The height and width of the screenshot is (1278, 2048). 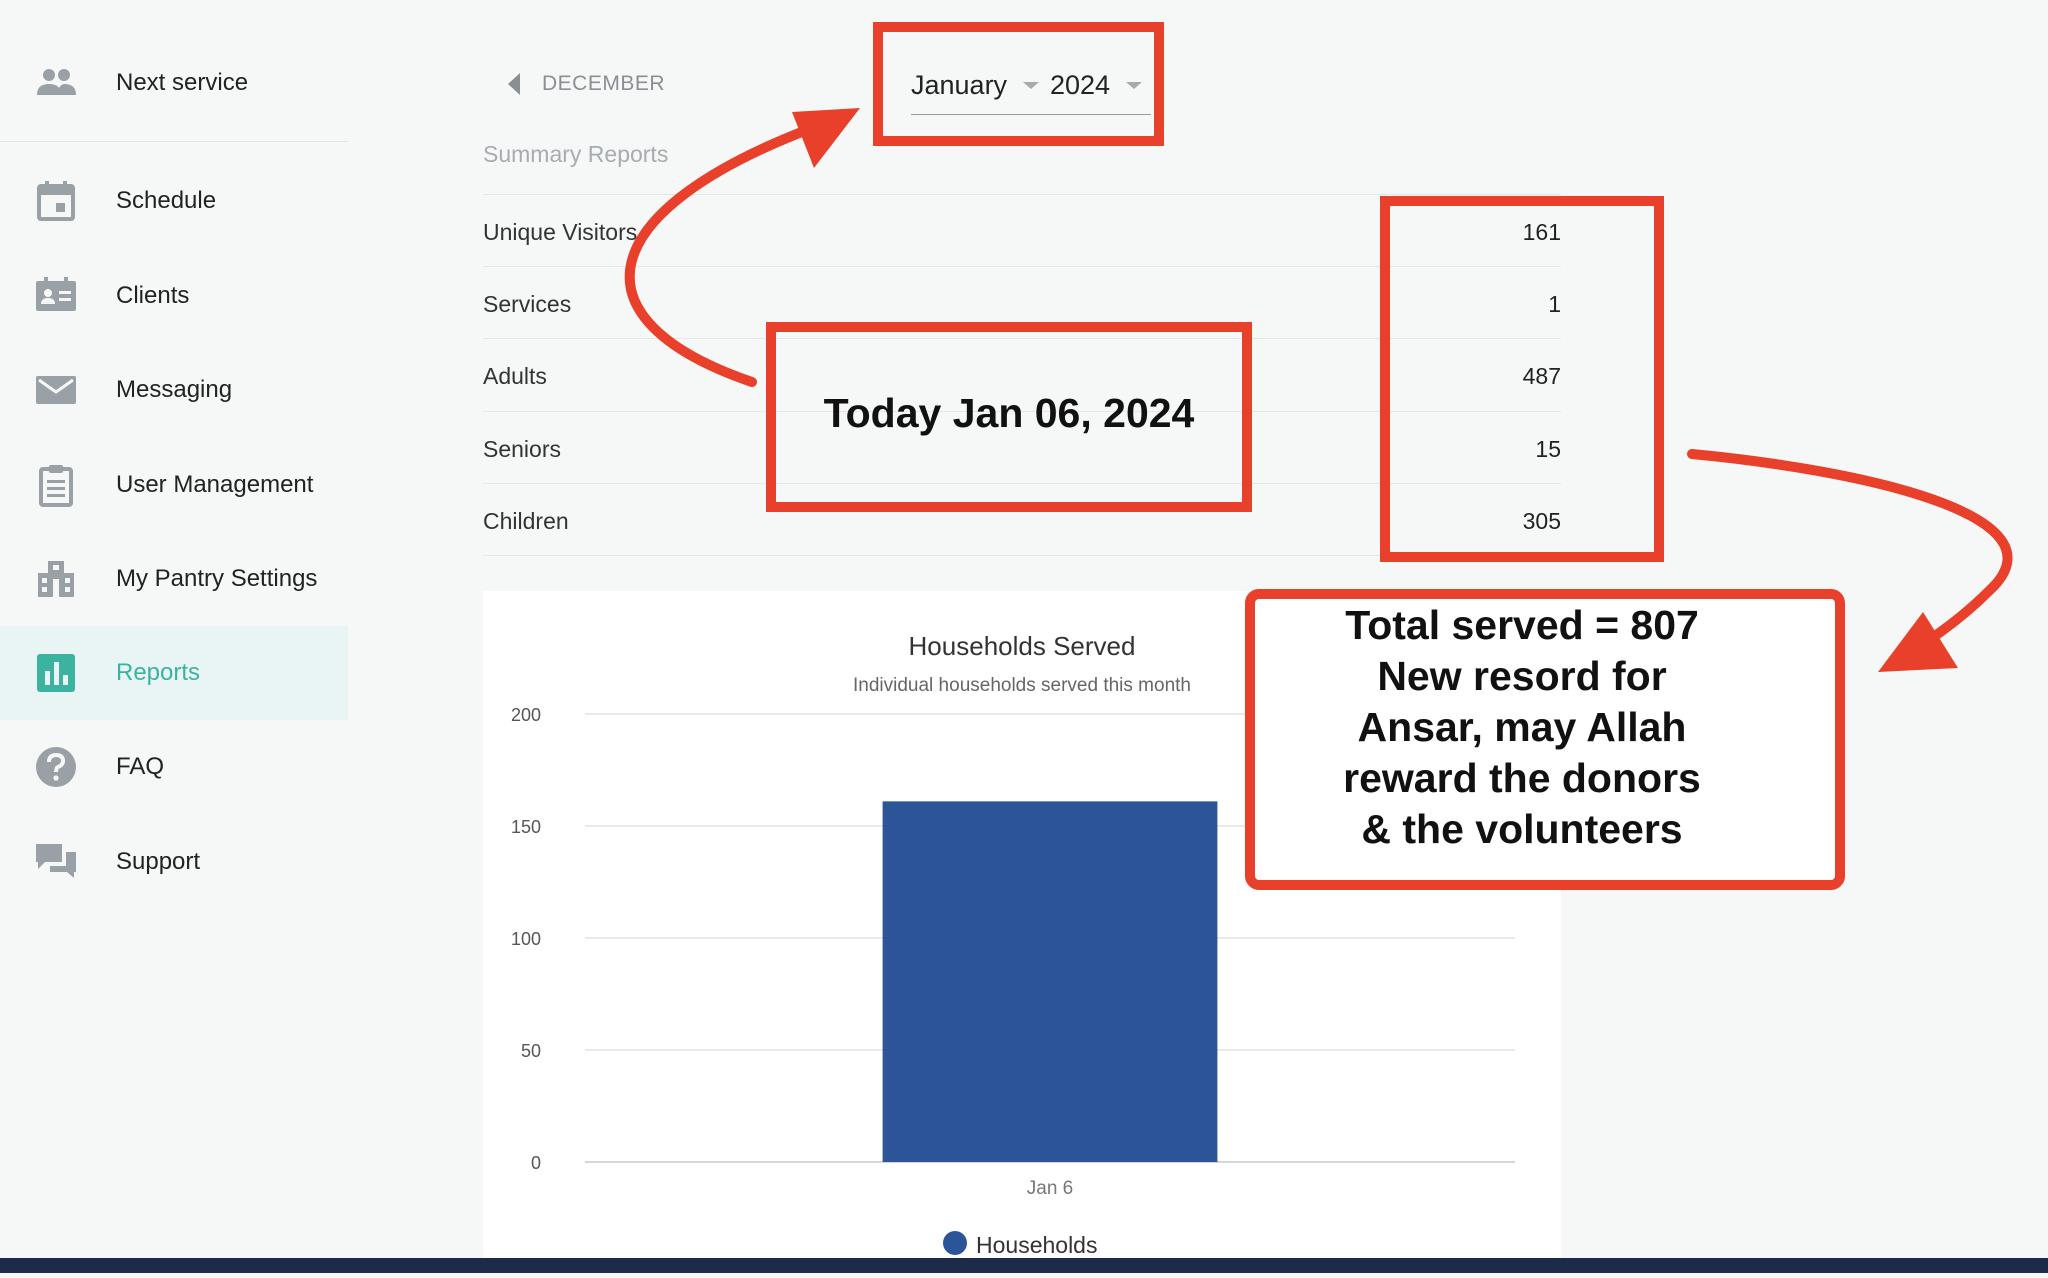 What do you see at coordinates (217, 578) in the screenshot?
I see `nav-label: My Pantry Settings` at bounding box center [217, 578].